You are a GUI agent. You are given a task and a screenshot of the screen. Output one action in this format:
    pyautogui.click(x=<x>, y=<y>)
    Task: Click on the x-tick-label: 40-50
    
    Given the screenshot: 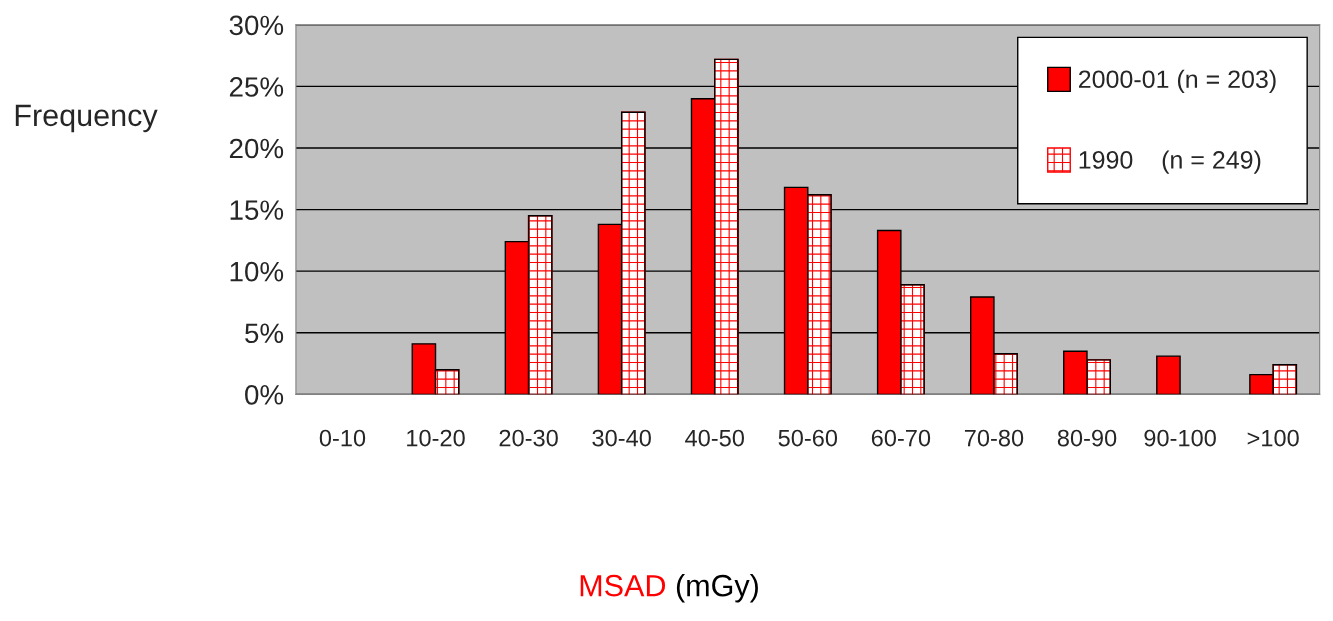 What is the action you would take?
    pyautogui.click(x=714, y=438)
    